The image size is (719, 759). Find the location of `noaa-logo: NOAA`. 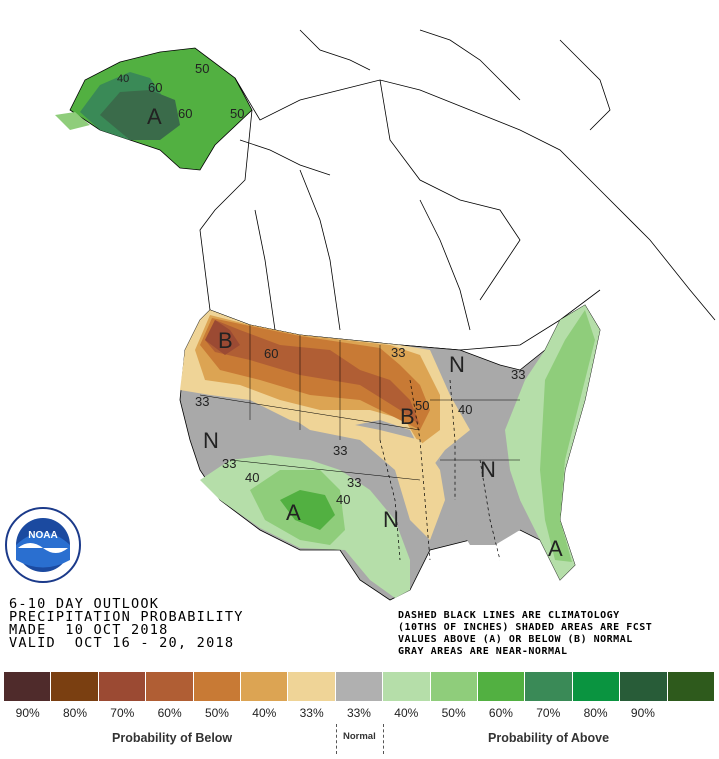

noaa-logo: NOAA is located at coordinates (43, 545).